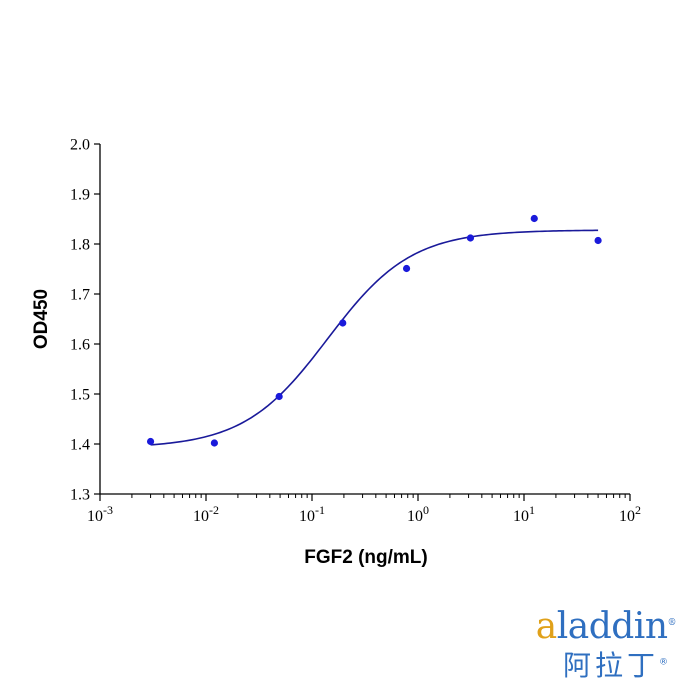  What do you see at coordinates (524, 514) in the screenshot?
I see `x-tick-label: 10¹` at bounding box center [524, 514].